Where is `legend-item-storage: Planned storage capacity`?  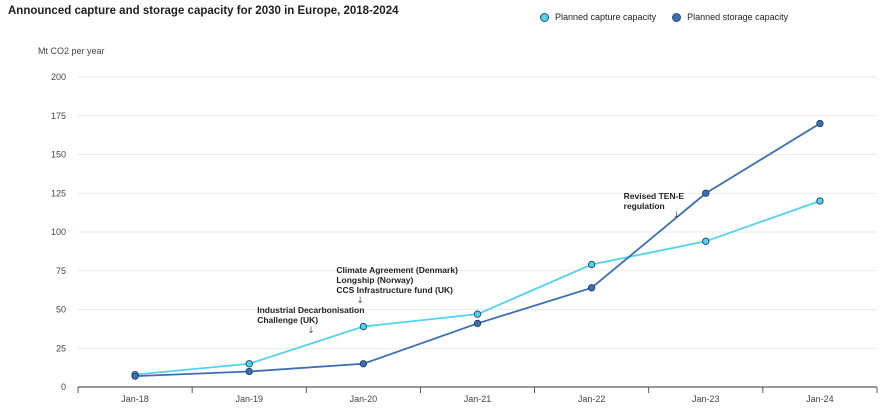
legend-item-storage: Planned storage capacity is located at coordinates (730, 17).